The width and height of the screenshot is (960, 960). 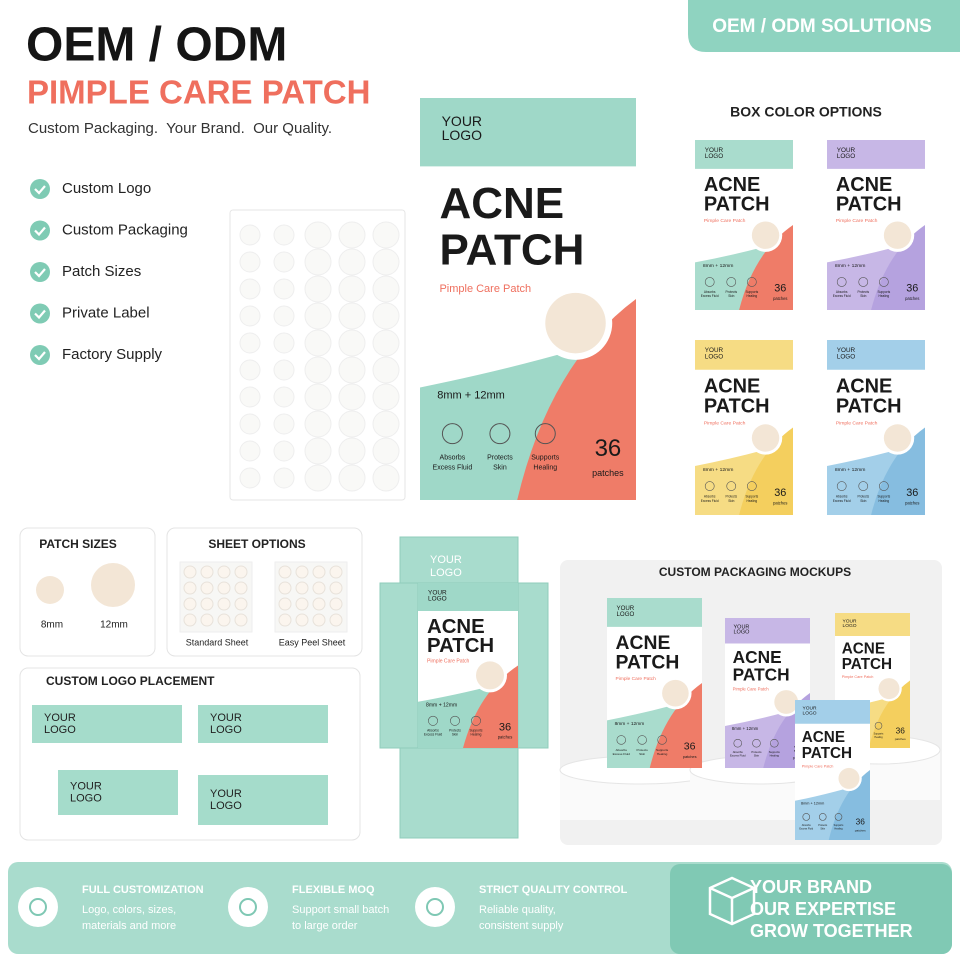 What do you see at coordinates (125, 229) in the screenshot?
I see `feature: Custom Packaging` at bounding box center [125, 229].